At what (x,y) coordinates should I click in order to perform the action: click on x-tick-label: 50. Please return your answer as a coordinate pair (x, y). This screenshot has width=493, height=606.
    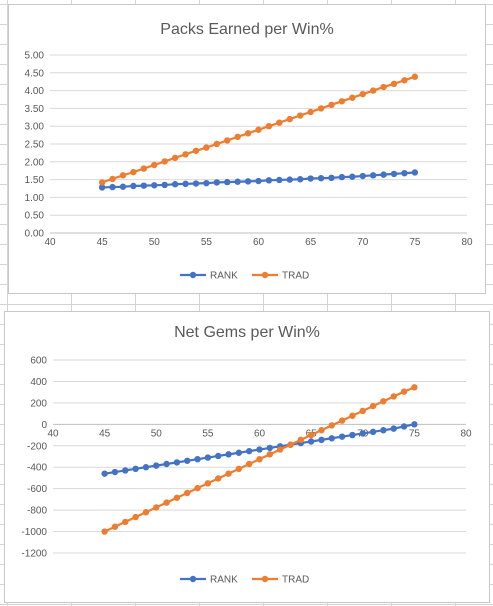
    Looking at the image, I should click on (155, 242).